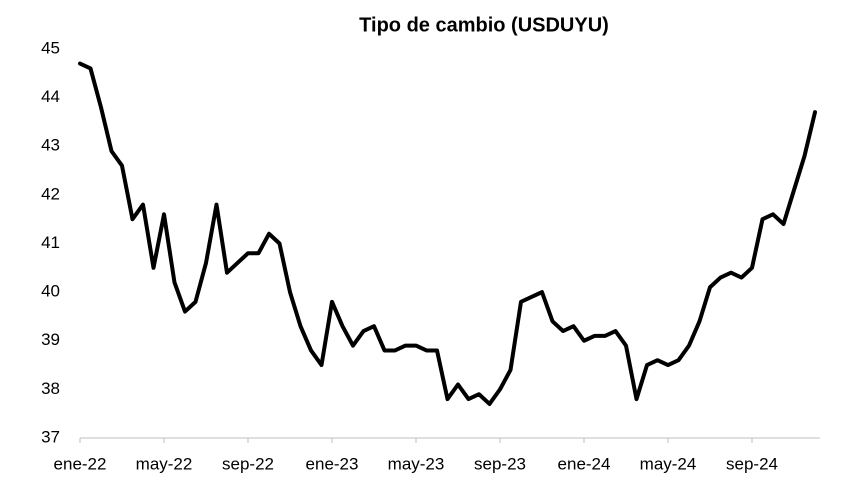  I want to click on y-tick-label: 43, so click(50, 145).